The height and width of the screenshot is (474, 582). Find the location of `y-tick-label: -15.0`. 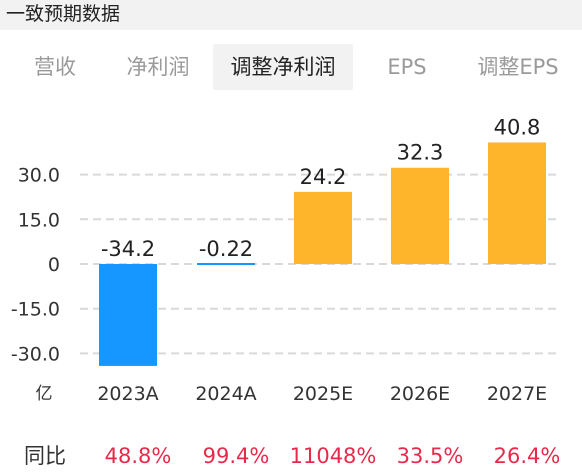

y-tick-label: -15.0 is located at coordinates (35, 310).